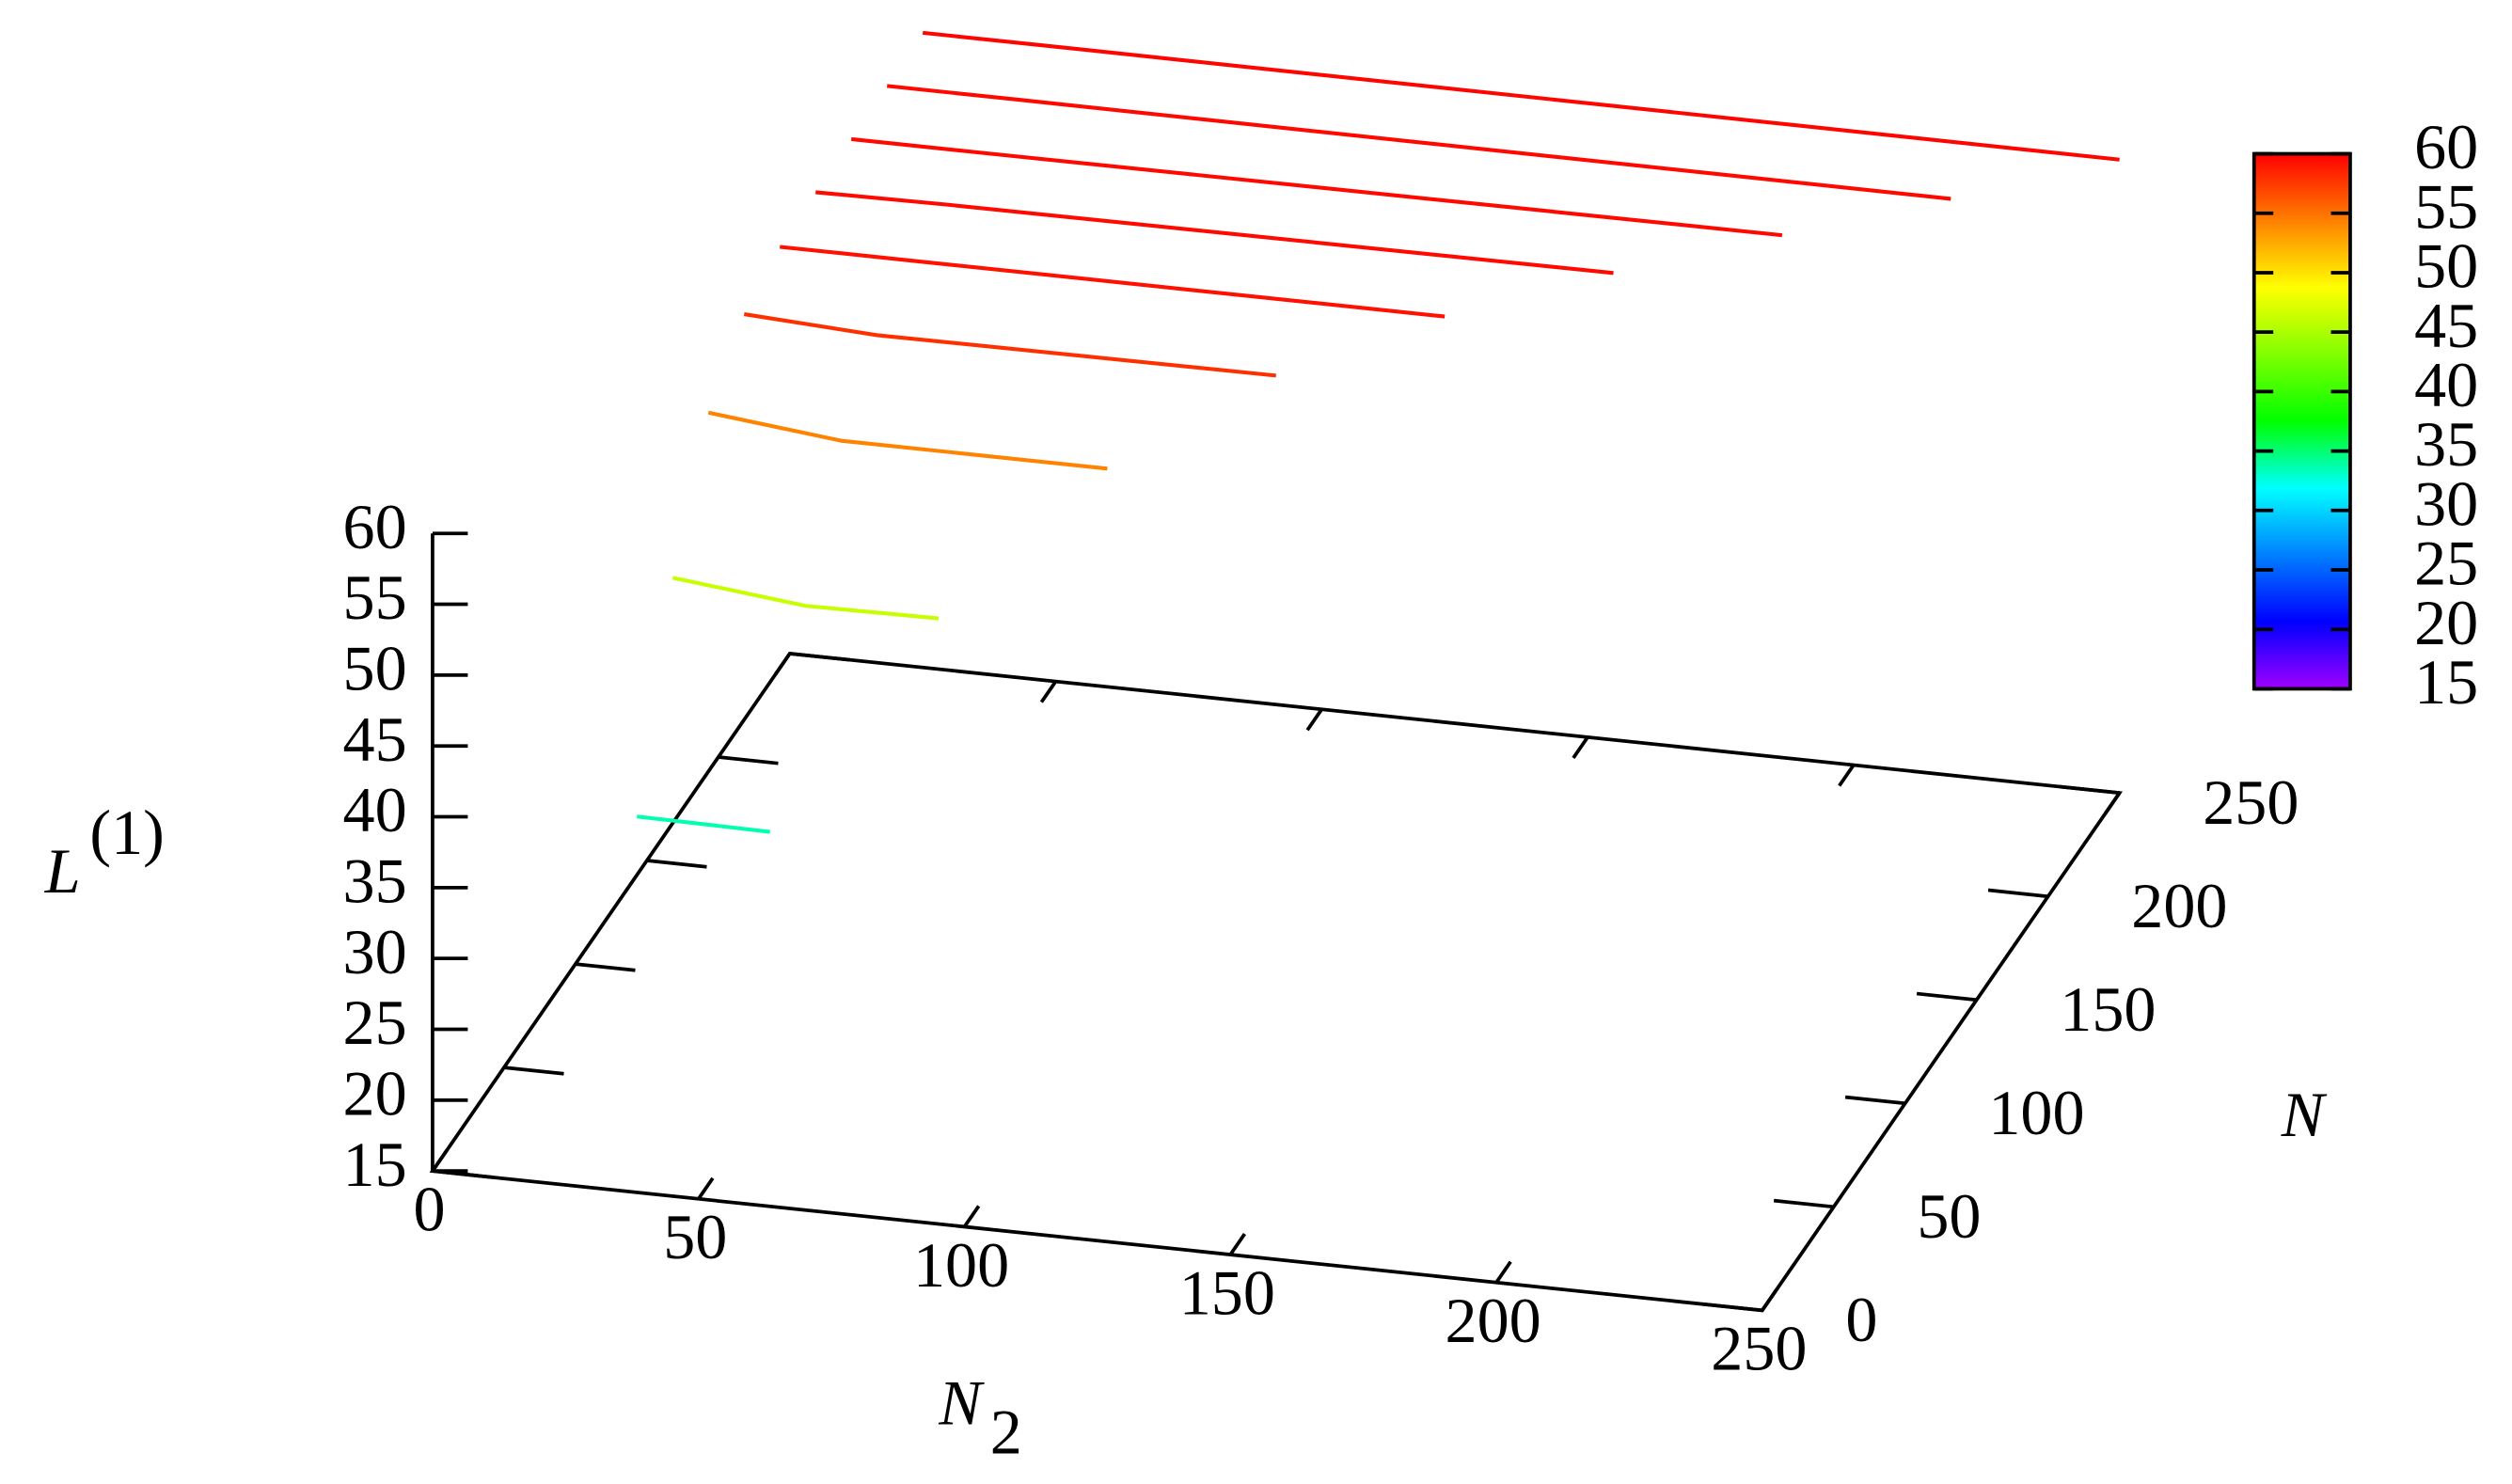 Image resolution: width=2512 pixels, height=1484 pixels. I want to click on x-tick-label: 50, so click(695, 1236).